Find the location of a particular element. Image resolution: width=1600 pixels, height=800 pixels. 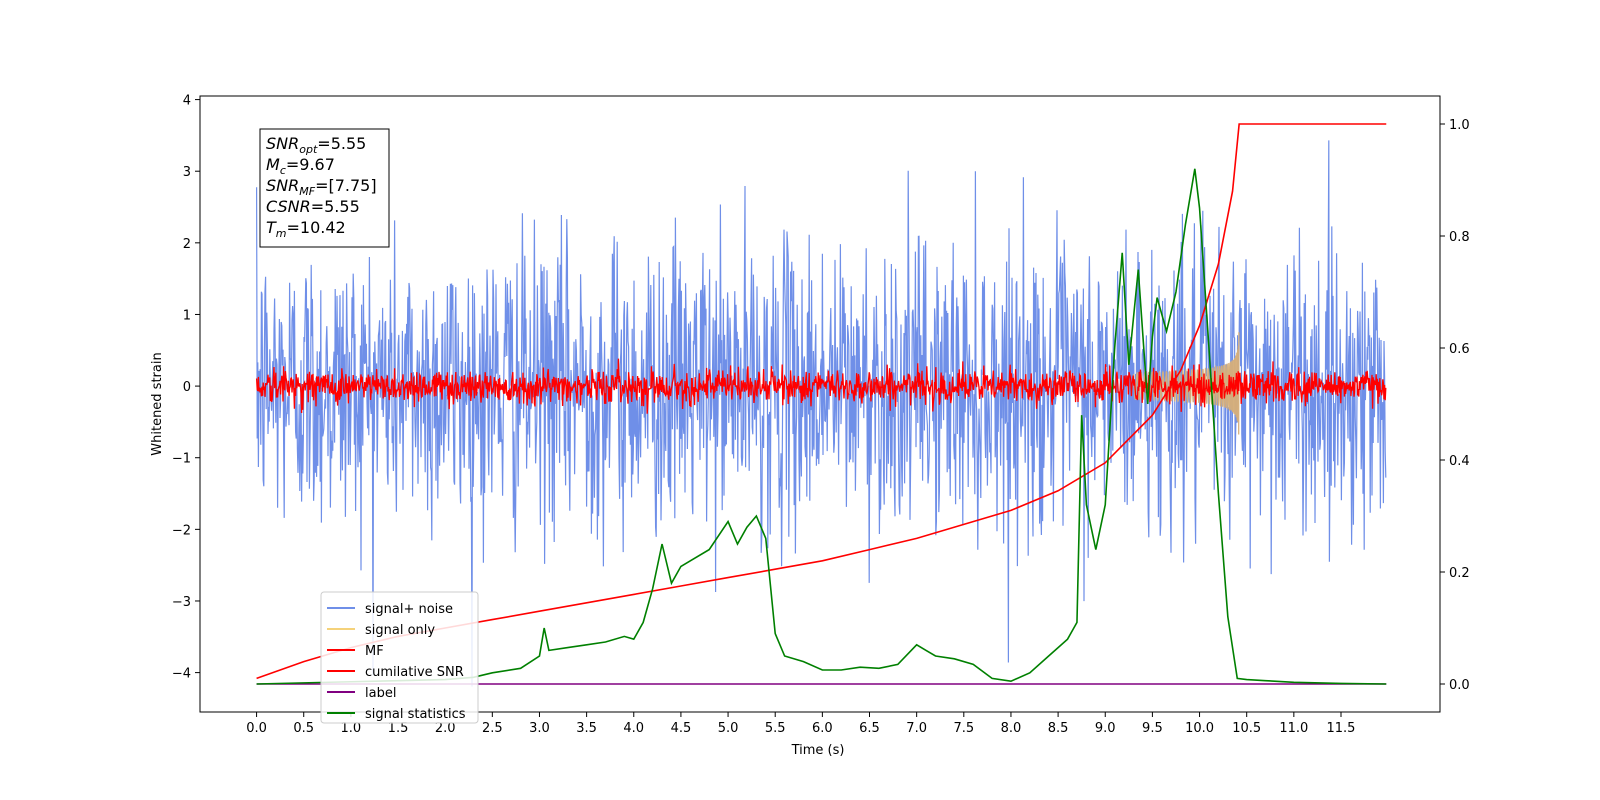

info-line: SNRopt=5.55 is located at coordinates (316, 145).